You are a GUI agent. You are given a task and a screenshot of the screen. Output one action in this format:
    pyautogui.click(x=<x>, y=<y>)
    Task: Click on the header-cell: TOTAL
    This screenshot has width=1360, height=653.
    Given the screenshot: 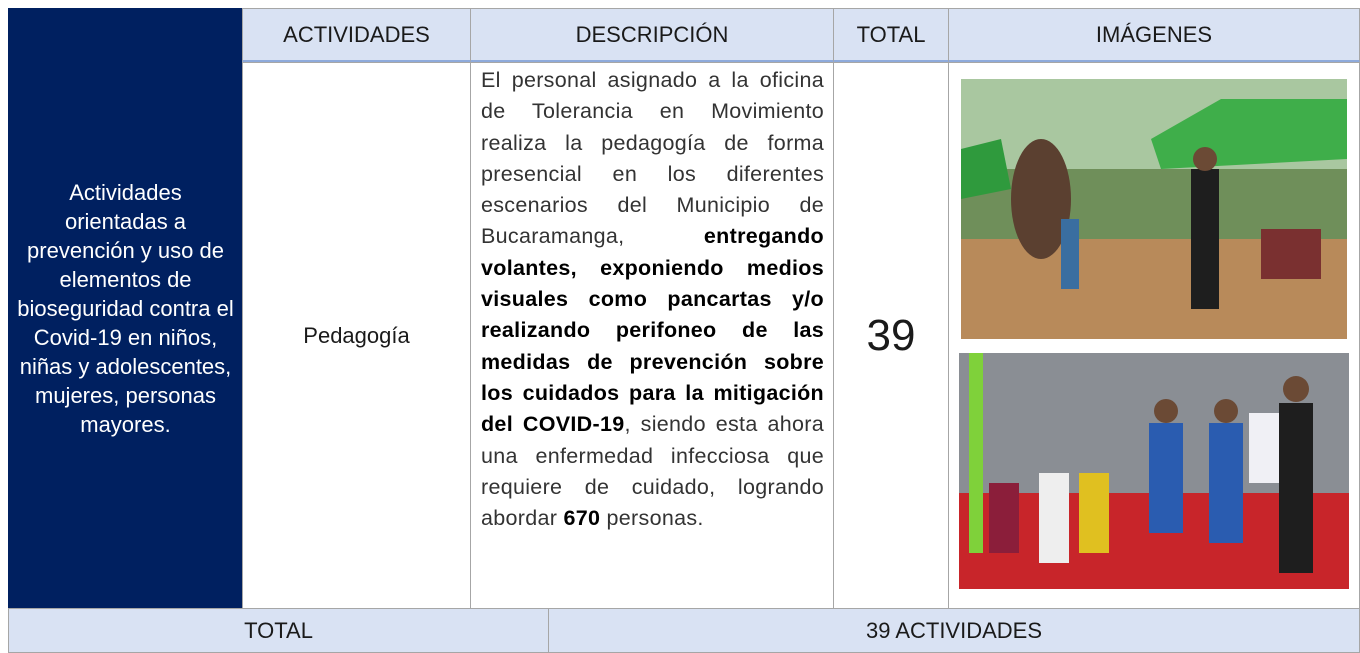 What is the action you would take?
    pyautogui.click(x=891, y=35)
    